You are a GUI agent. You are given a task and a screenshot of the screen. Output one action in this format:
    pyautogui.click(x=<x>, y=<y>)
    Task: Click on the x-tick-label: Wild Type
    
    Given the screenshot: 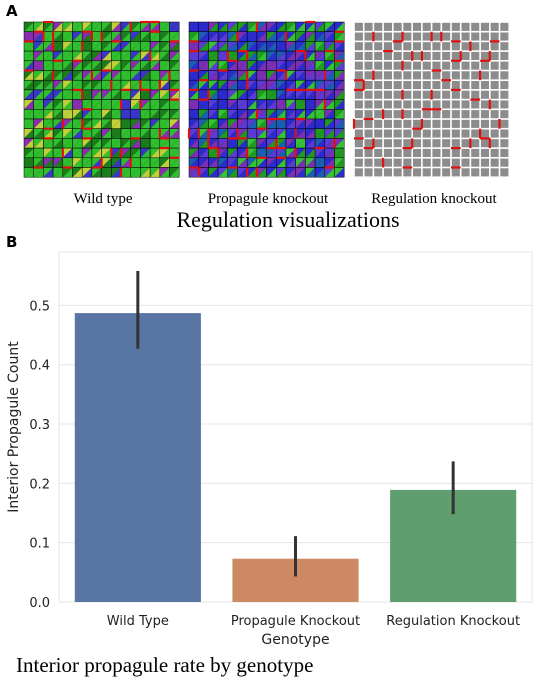 What is the action you would take?
    pyautogui.click(x=138, y=621)
    